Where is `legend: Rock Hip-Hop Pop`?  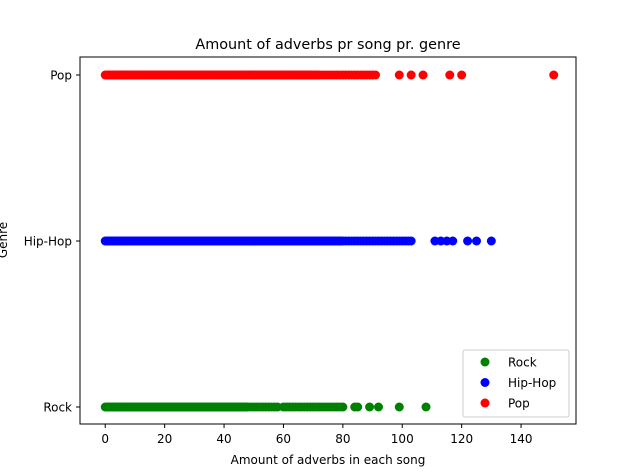
legend: Rock Hip-Hop Pop is located at coordinates (516, 383).